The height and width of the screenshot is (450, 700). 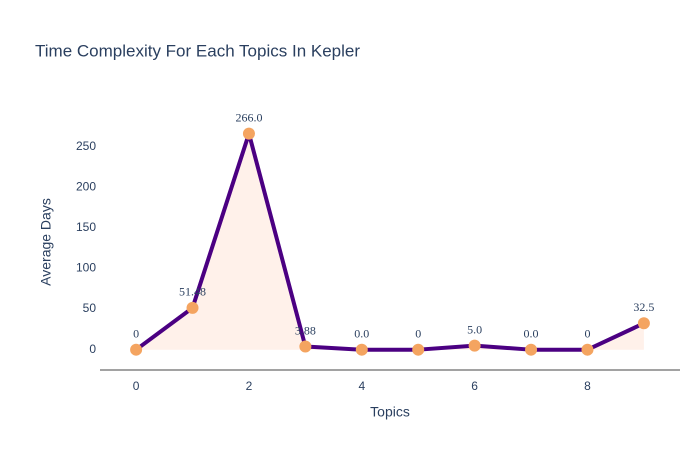 I want to click on value-label: 51.48, so click(x=192, y=292).